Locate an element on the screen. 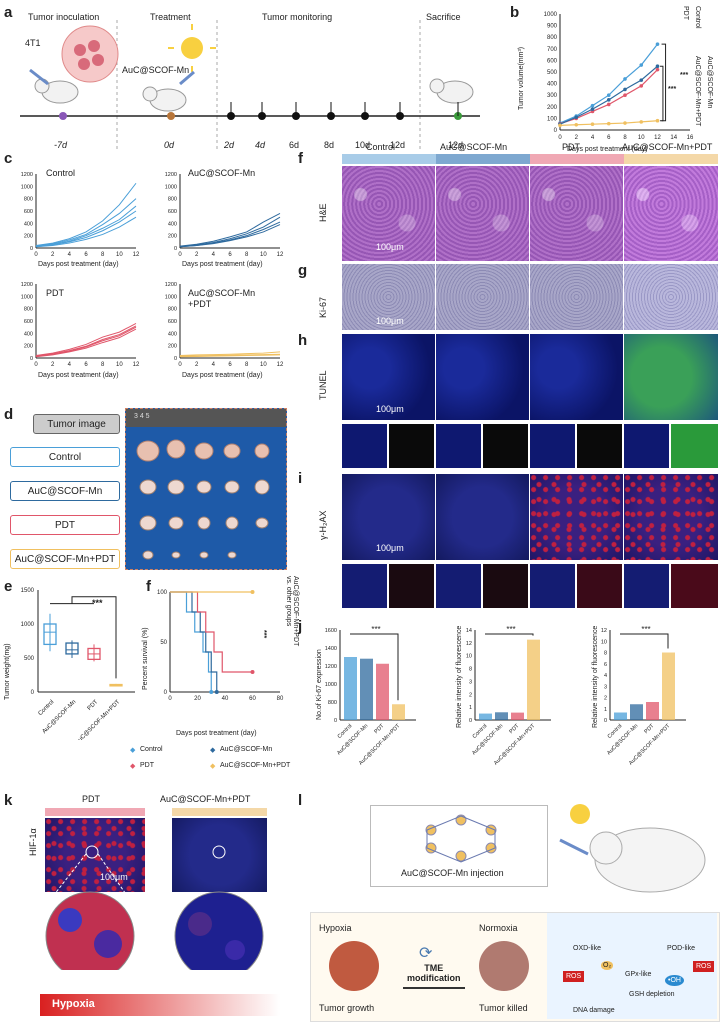 Image resolution: width=720 pixels, height=1024 pixels. day-label: 10d is located at coordinates (363, 145).